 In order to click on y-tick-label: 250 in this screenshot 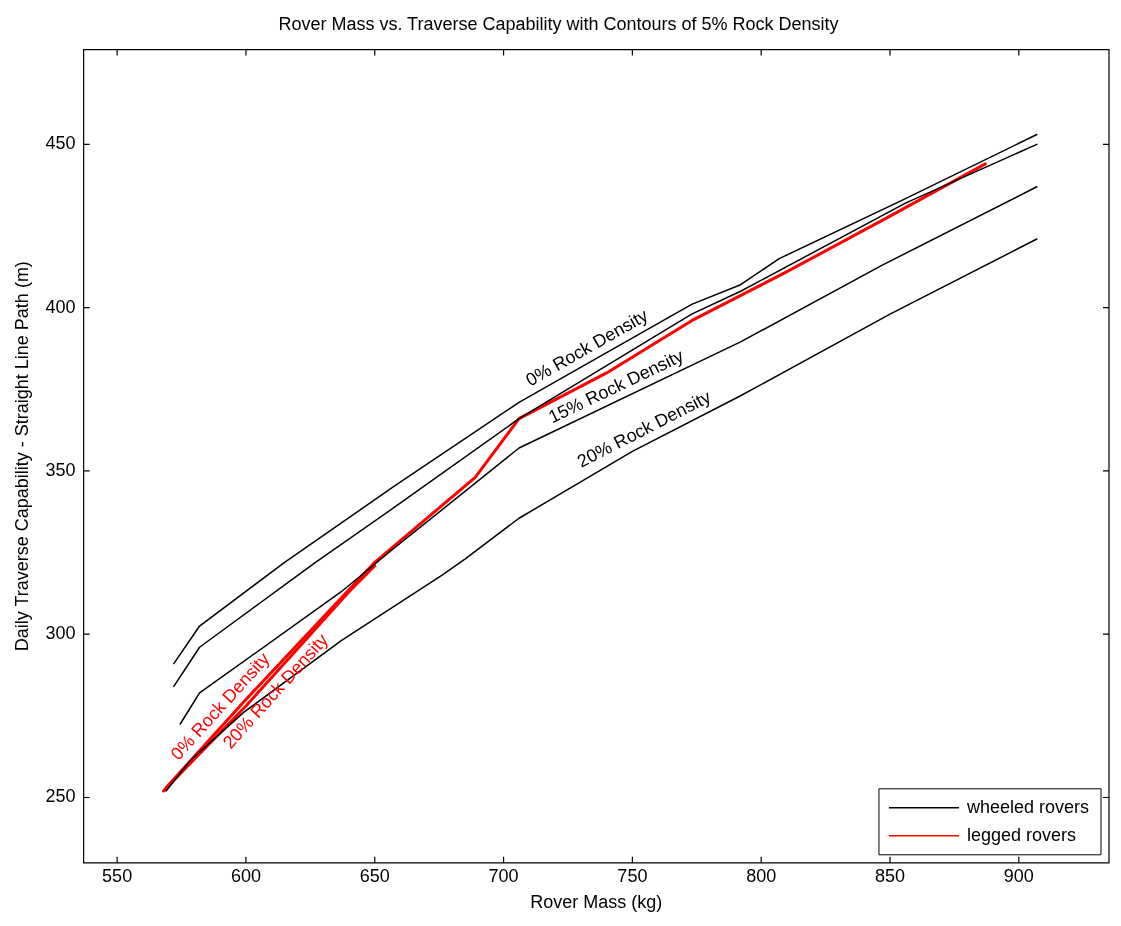, I will do `click(60, 796)`.